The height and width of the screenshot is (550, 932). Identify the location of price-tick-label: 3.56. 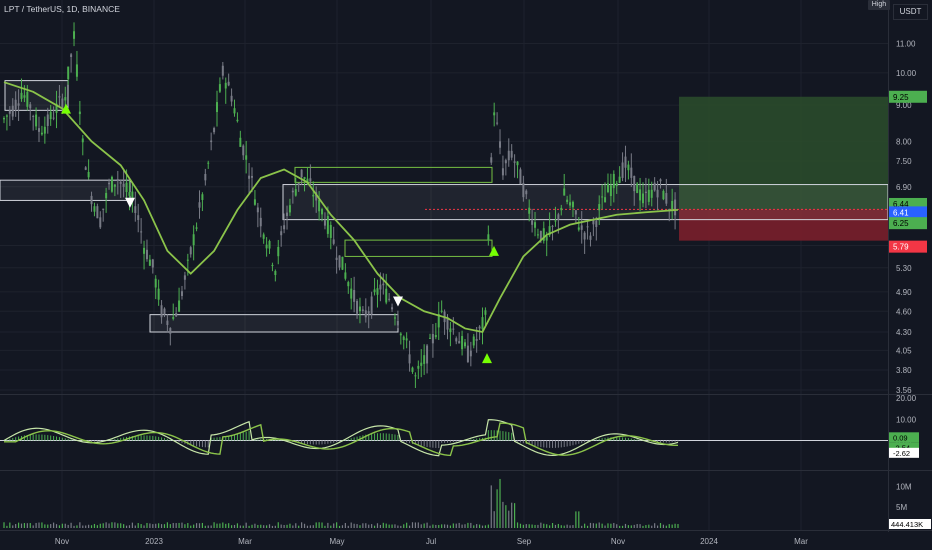
(904, 390).